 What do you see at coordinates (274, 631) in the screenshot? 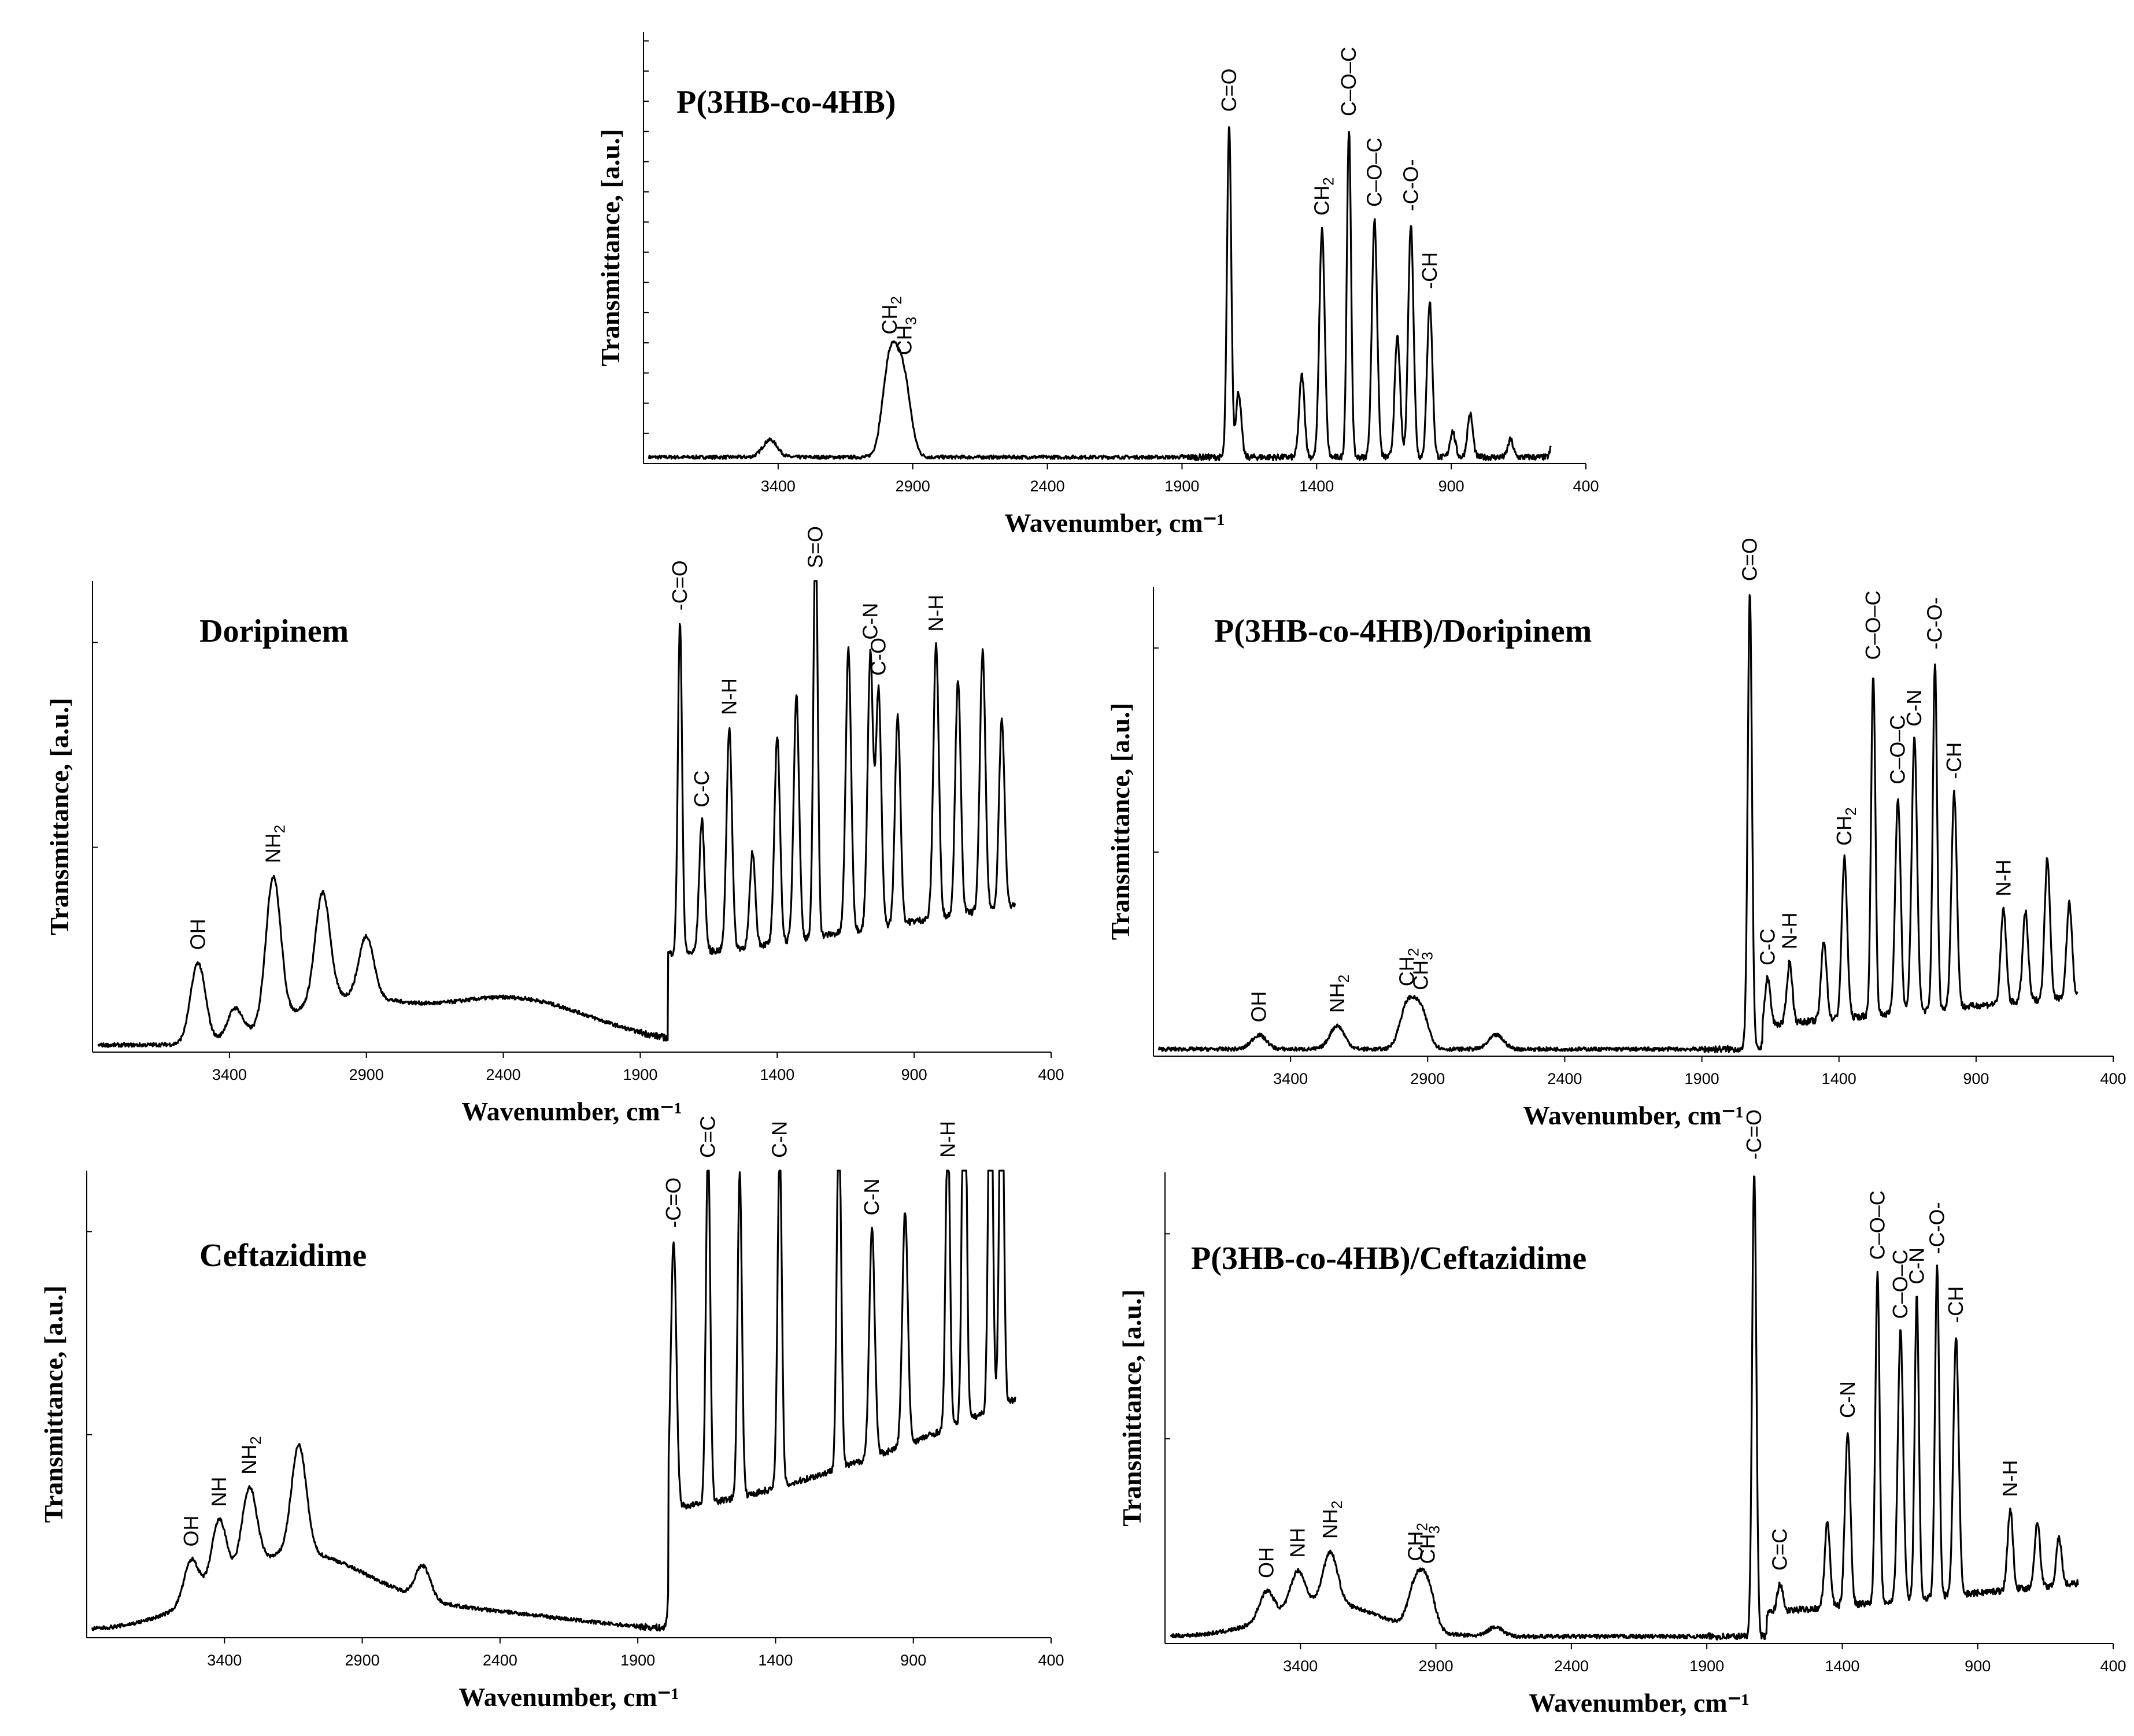
I see `panel-title: Doripinem` at bounding box center [274, 631].